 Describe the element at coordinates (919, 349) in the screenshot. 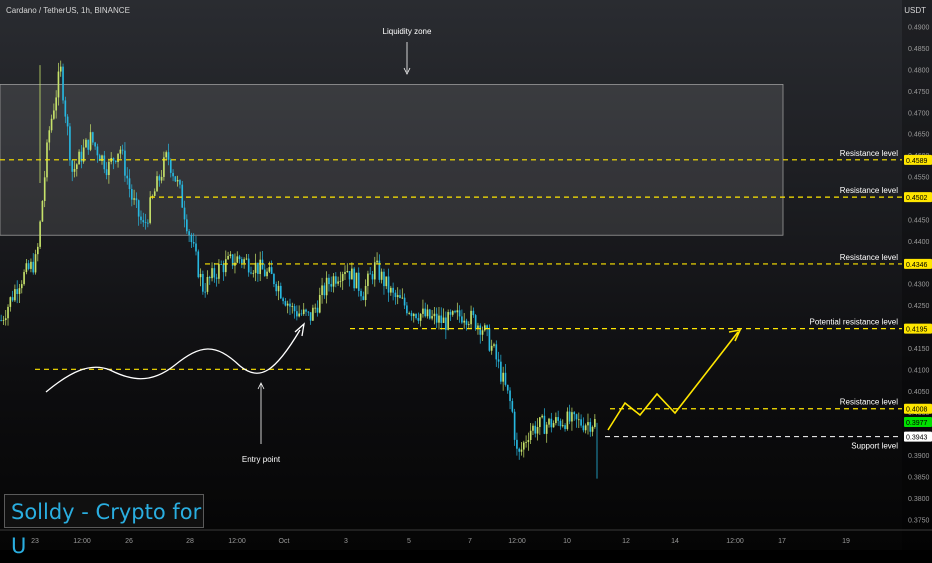

I see `y-tick-label: 0.4150` at that location.